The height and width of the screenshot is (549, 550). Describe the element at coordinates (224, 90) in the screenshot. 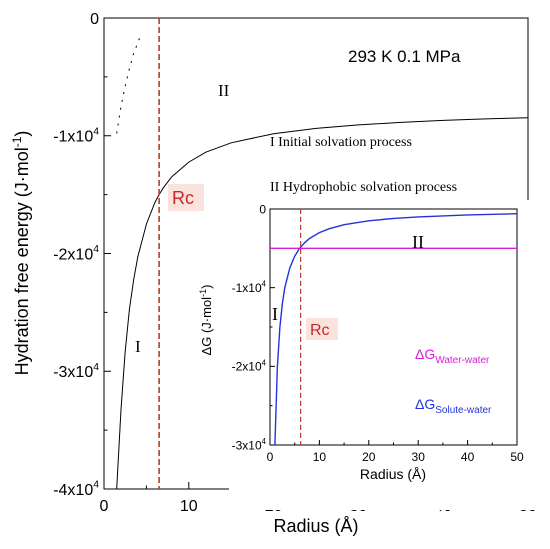

I see `region-ii-label: II` at that location.